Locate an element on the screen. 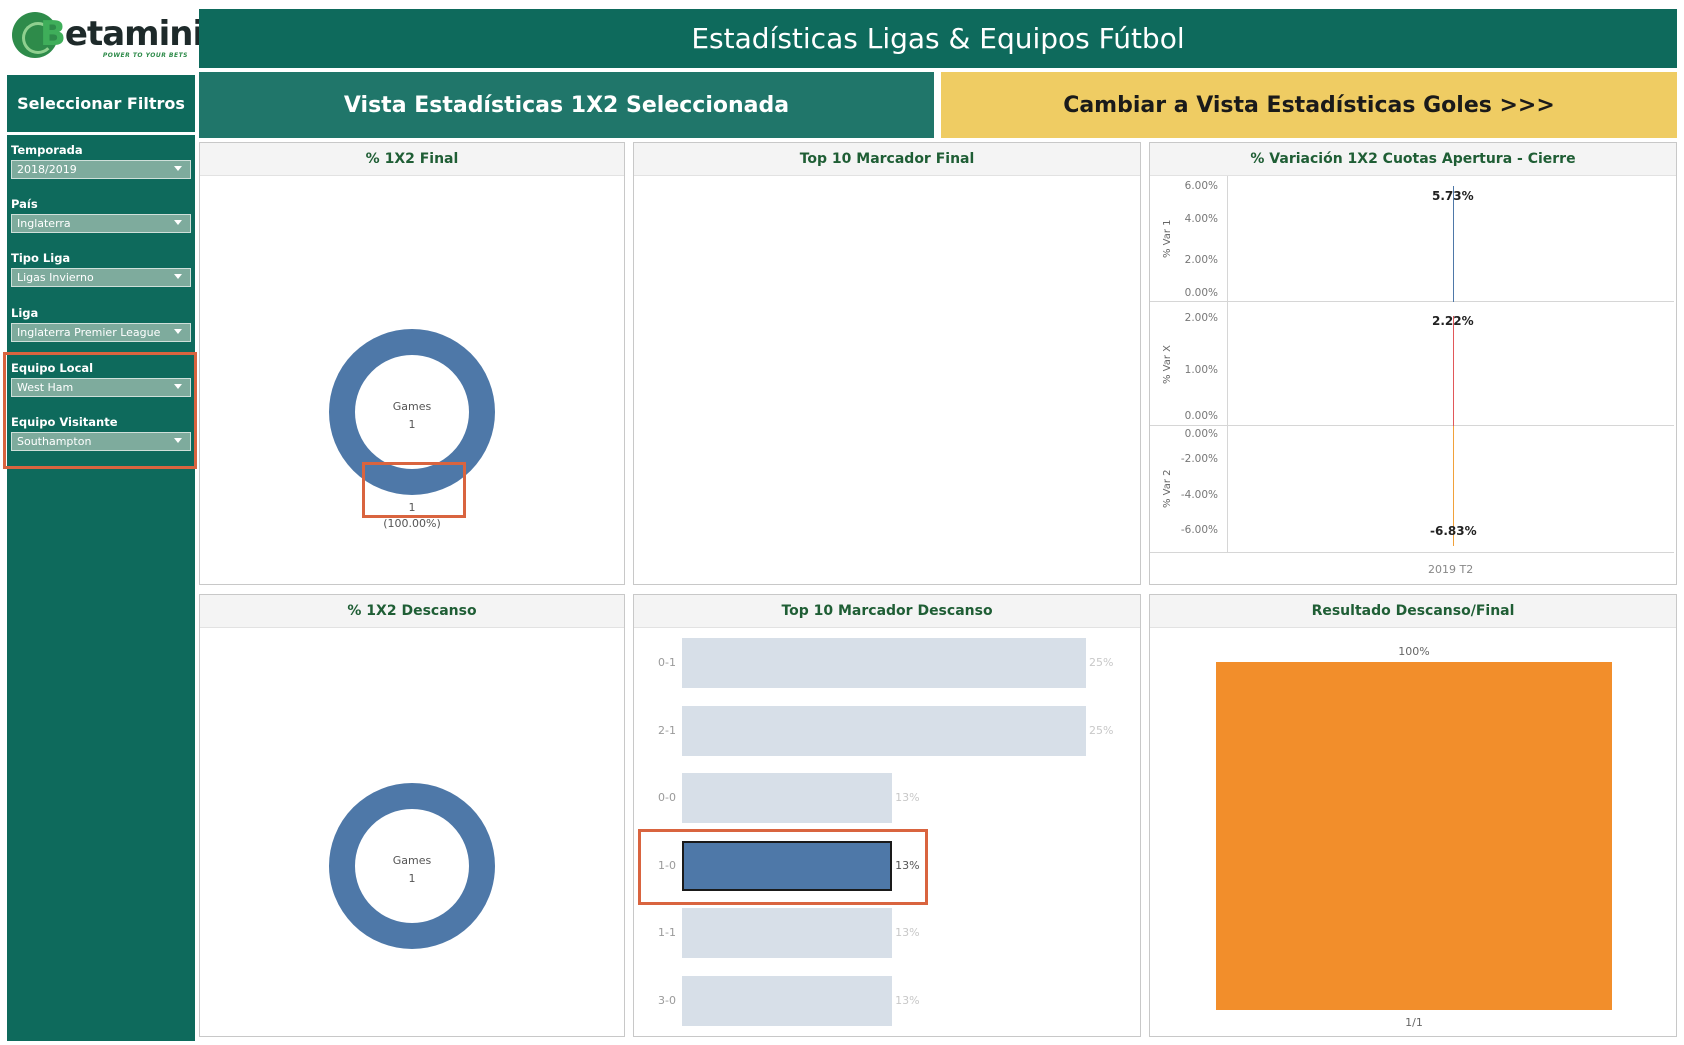 The width and height of the screenshot is (1684, 1045). filter-label: Liga is located at coordinates (25, 313).